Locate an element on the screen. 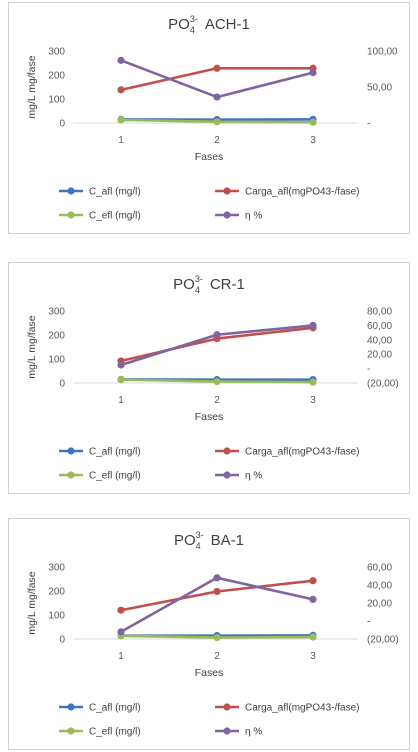  y2-tick-label: (20,00) is located at coordinates (383, 384).